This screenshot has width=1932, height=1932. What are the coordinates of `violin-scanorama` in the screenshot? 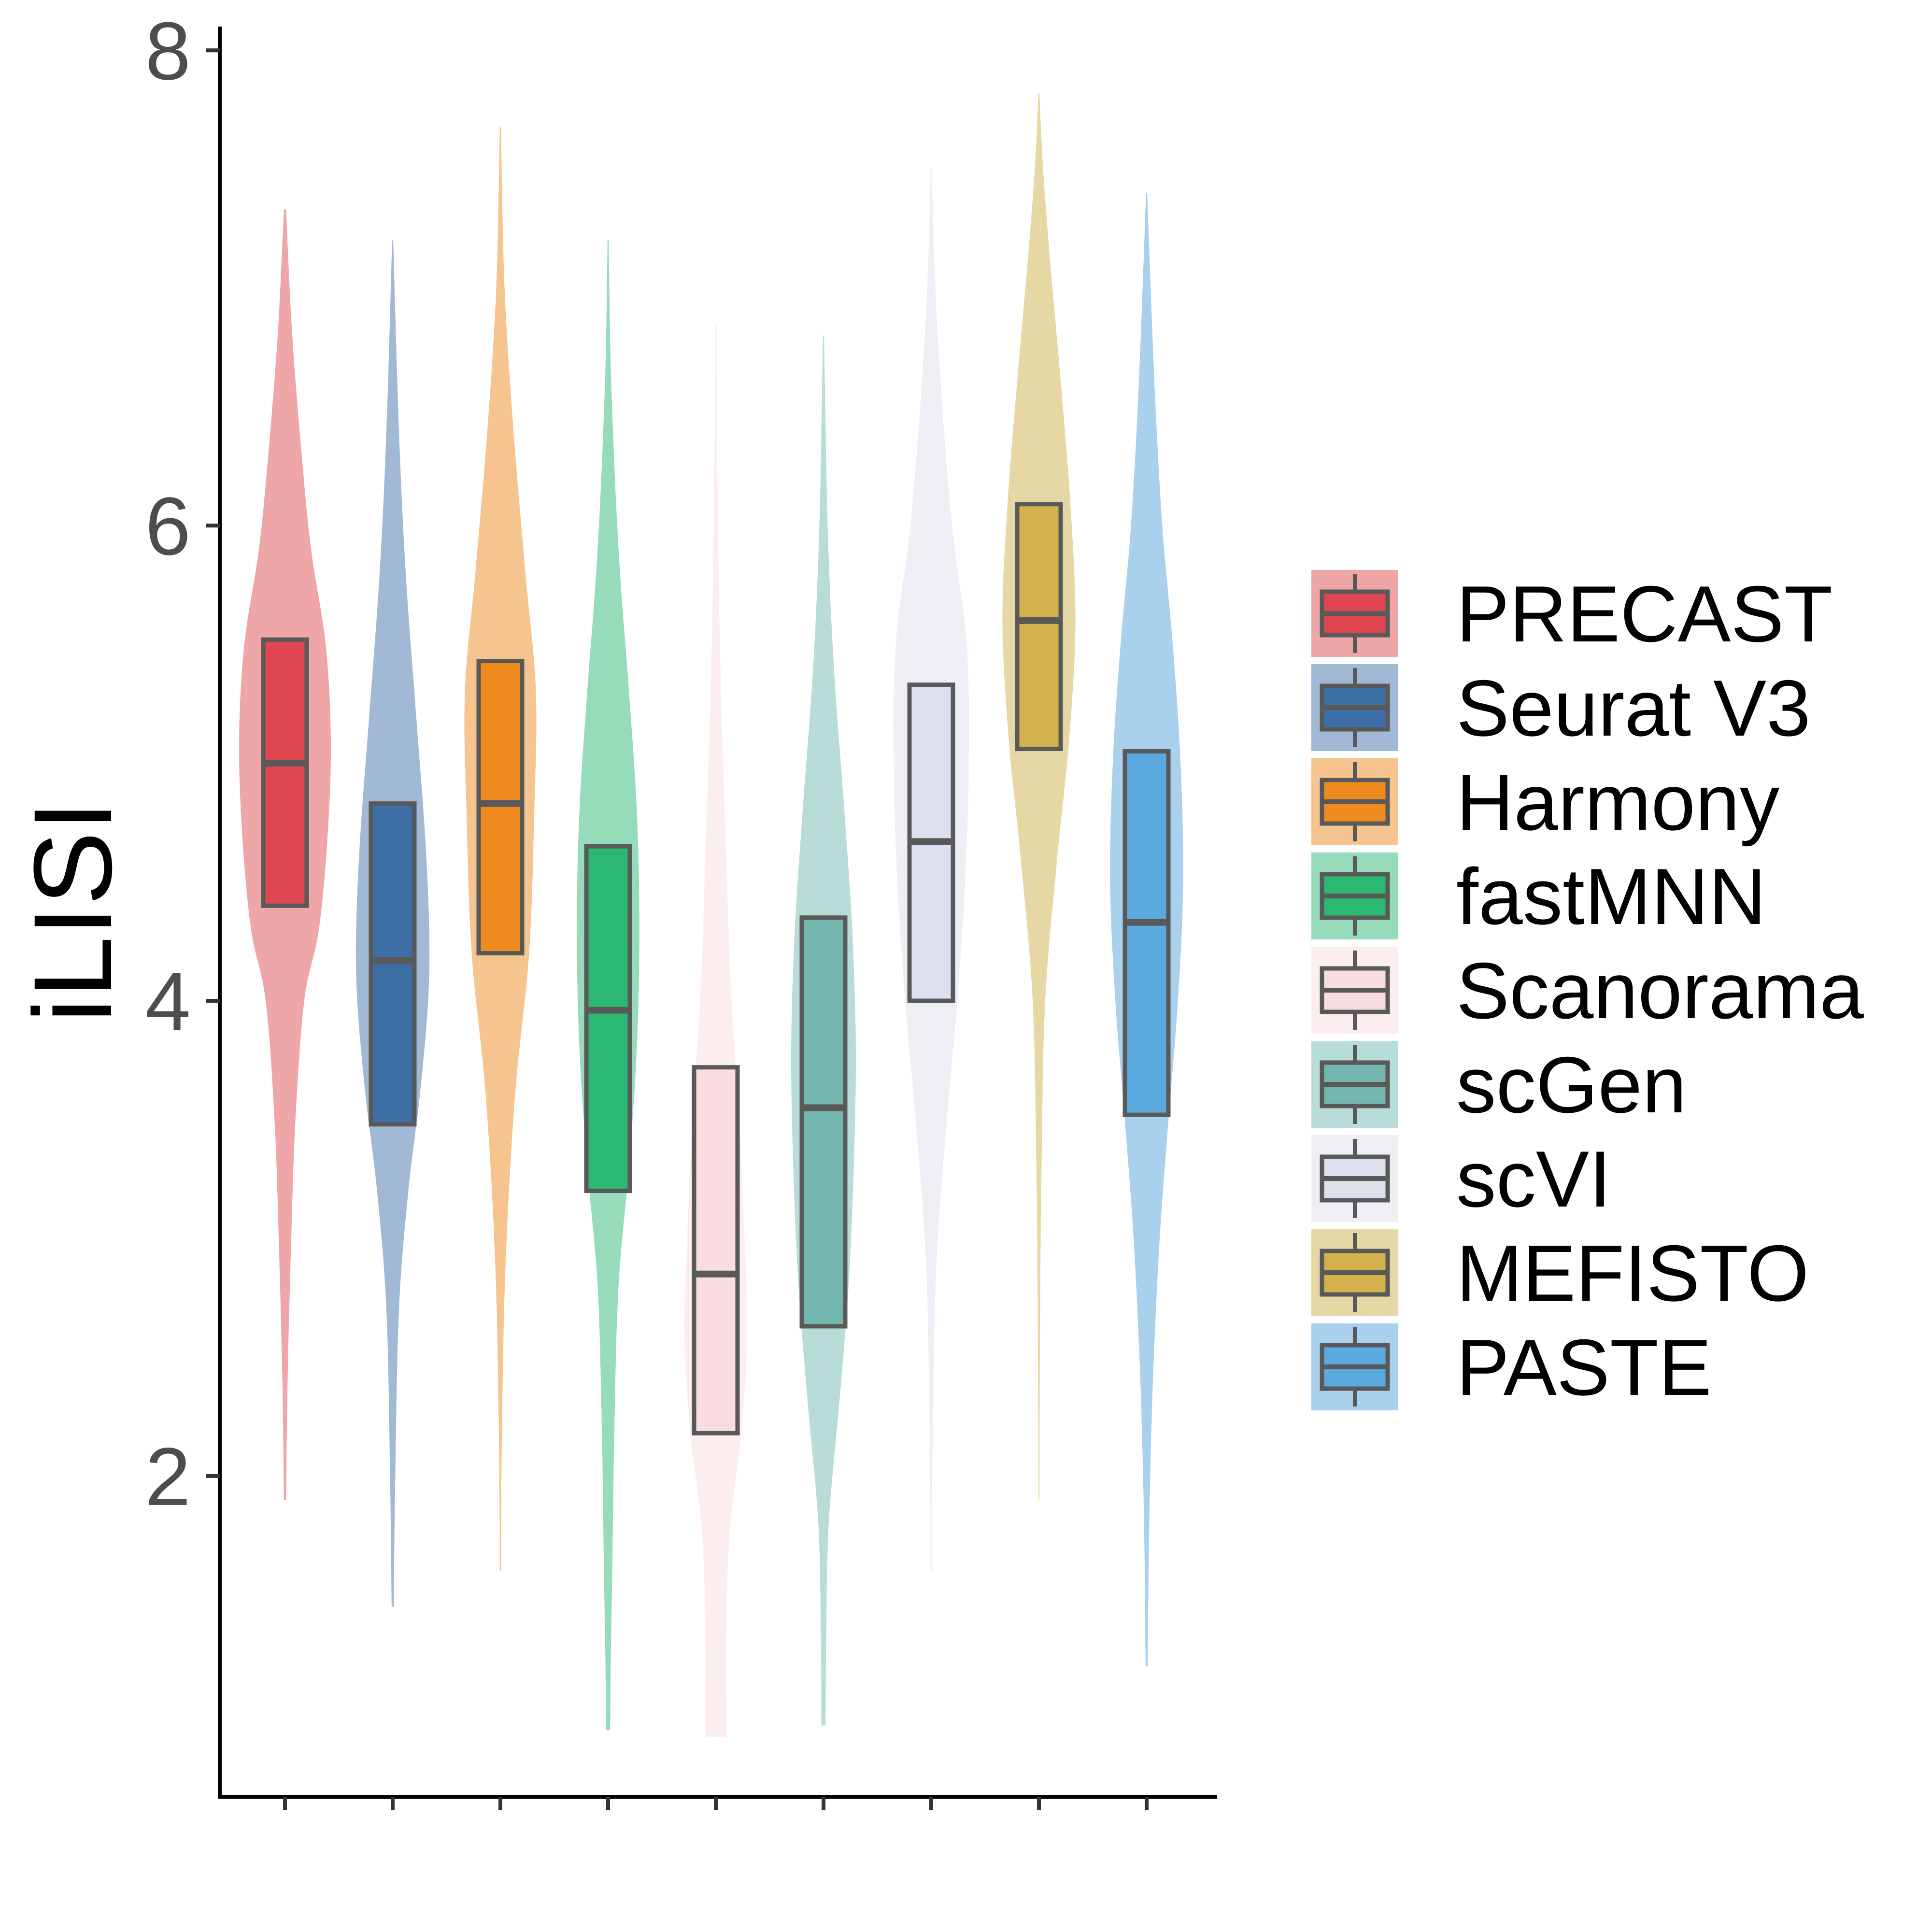 It's located at (715, 1030).